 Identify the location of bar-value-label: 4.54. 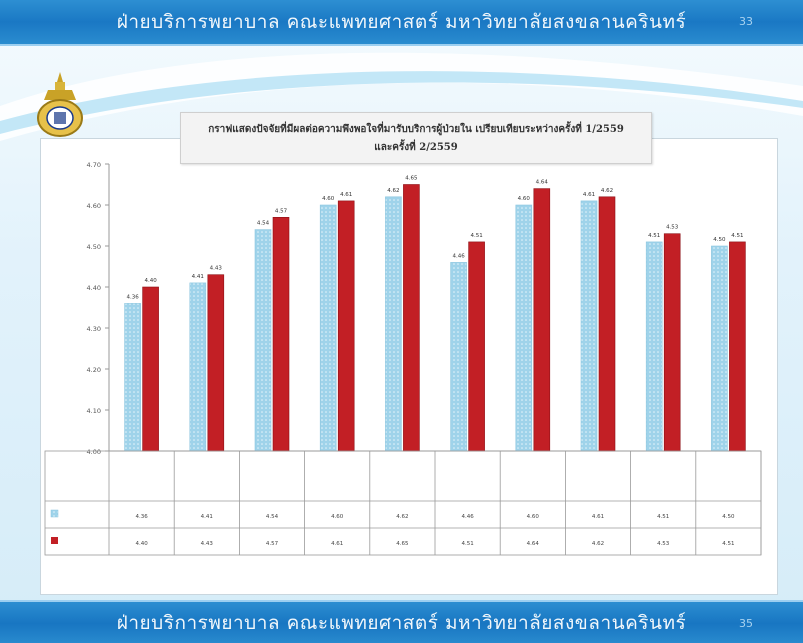
(263, 224).